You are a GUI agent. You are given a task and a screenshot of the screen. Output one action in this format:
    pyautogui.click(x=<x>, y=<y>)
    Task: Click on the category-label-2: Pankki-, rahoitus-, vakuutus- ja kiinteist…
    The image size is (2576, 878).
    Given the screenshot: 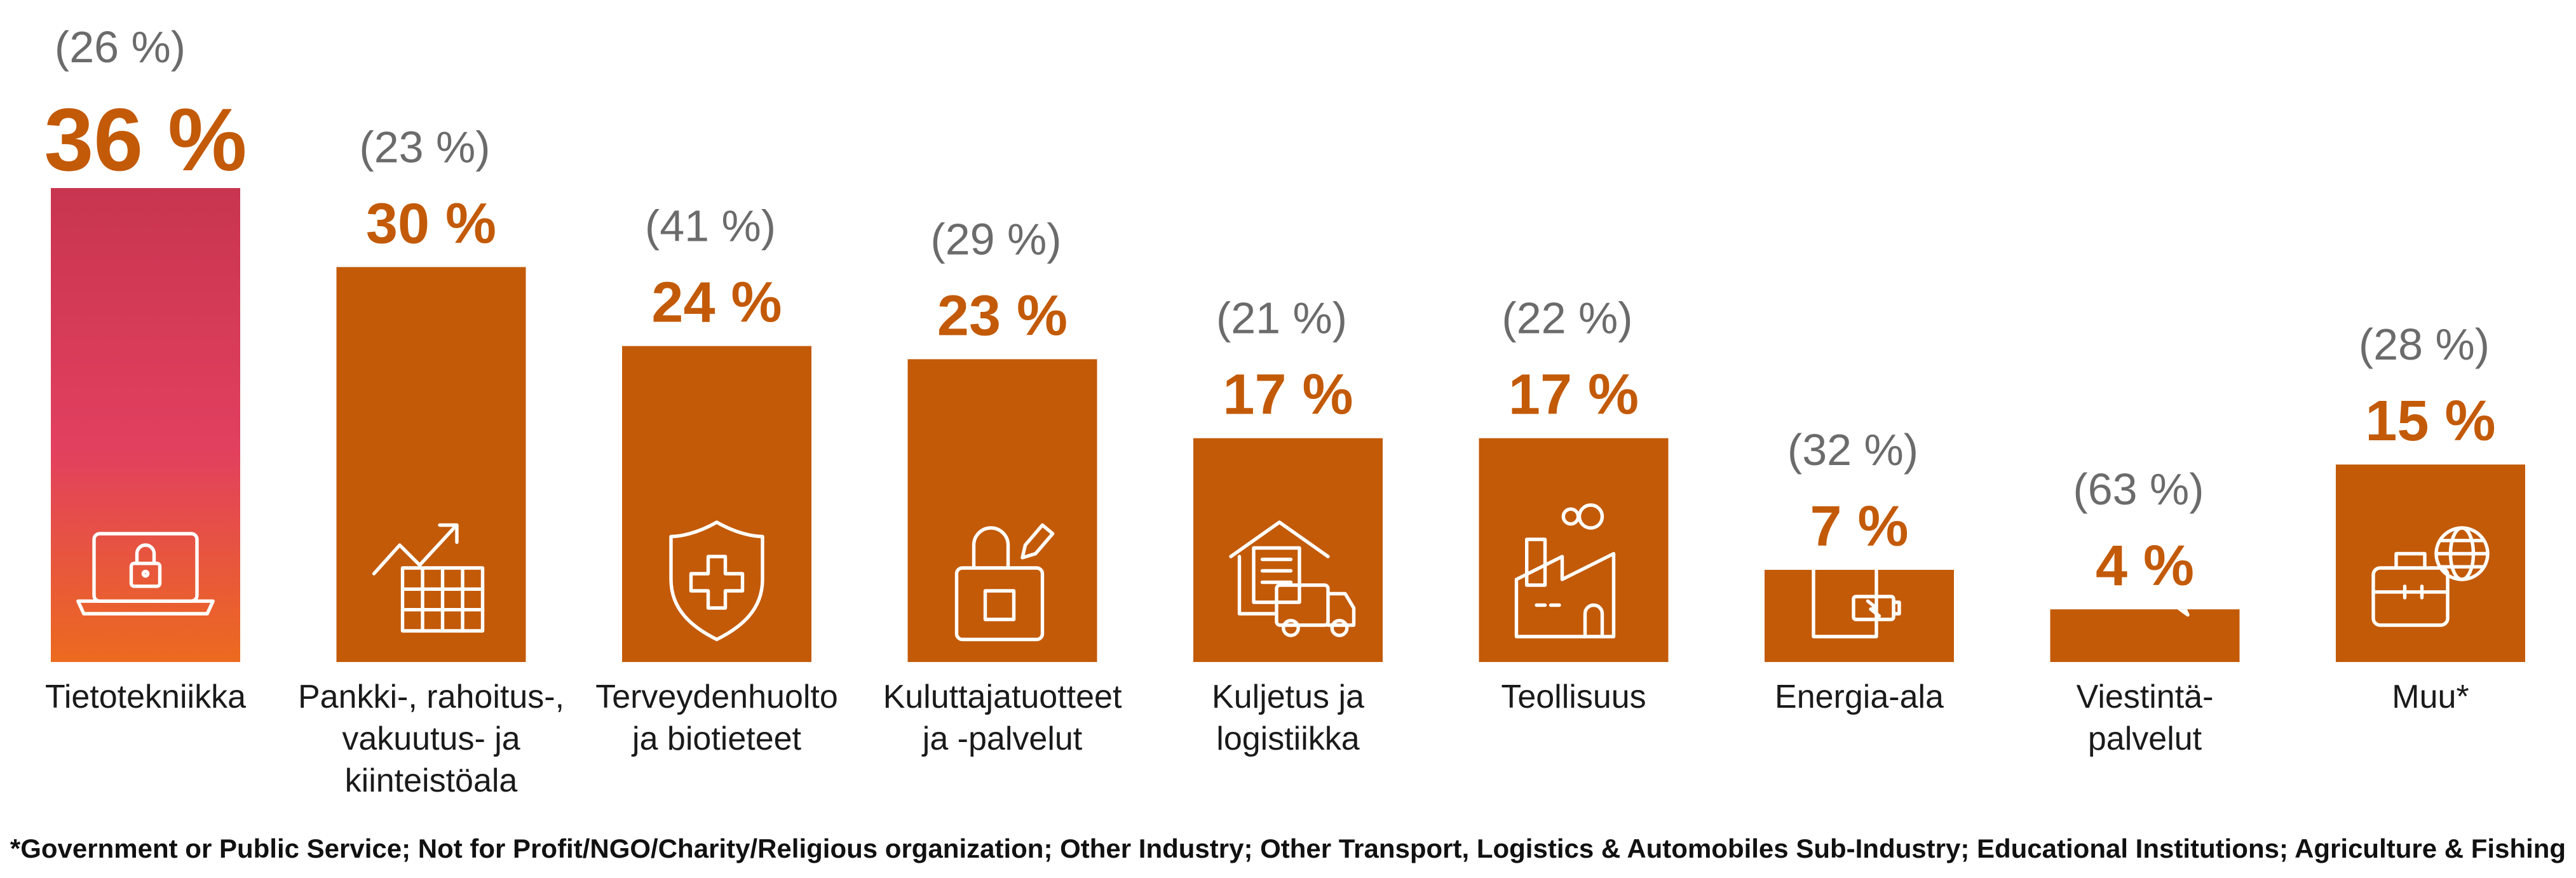 What is the action you would take?
    pyautogui.click(x=431, y=739)
    